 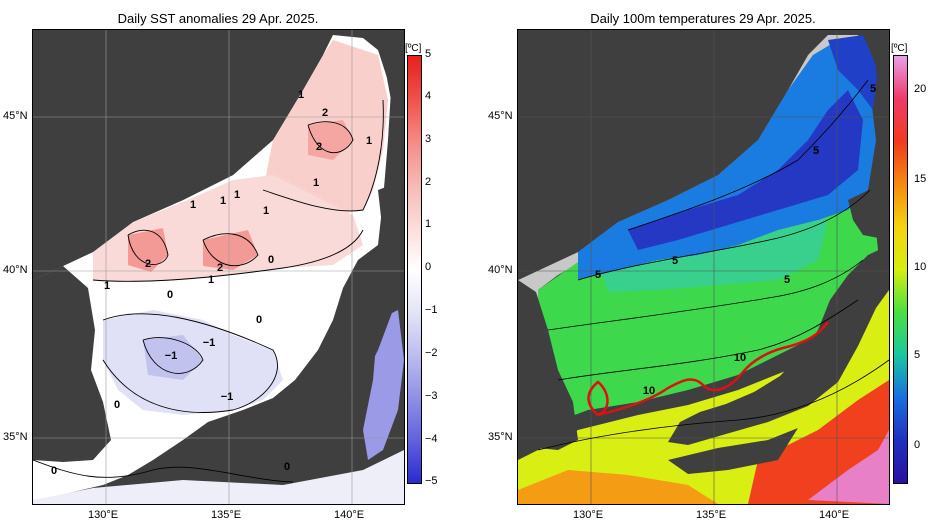 I want to click on cool-anomaly-east-coast, so click(x=383, y=385).